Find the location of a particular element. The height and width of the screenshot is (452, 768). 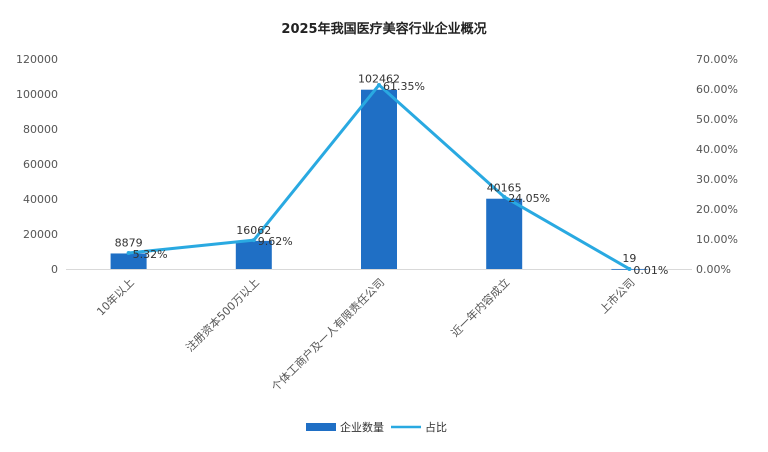

bar-data-label: 40165 is located at coordinates (504, 188).